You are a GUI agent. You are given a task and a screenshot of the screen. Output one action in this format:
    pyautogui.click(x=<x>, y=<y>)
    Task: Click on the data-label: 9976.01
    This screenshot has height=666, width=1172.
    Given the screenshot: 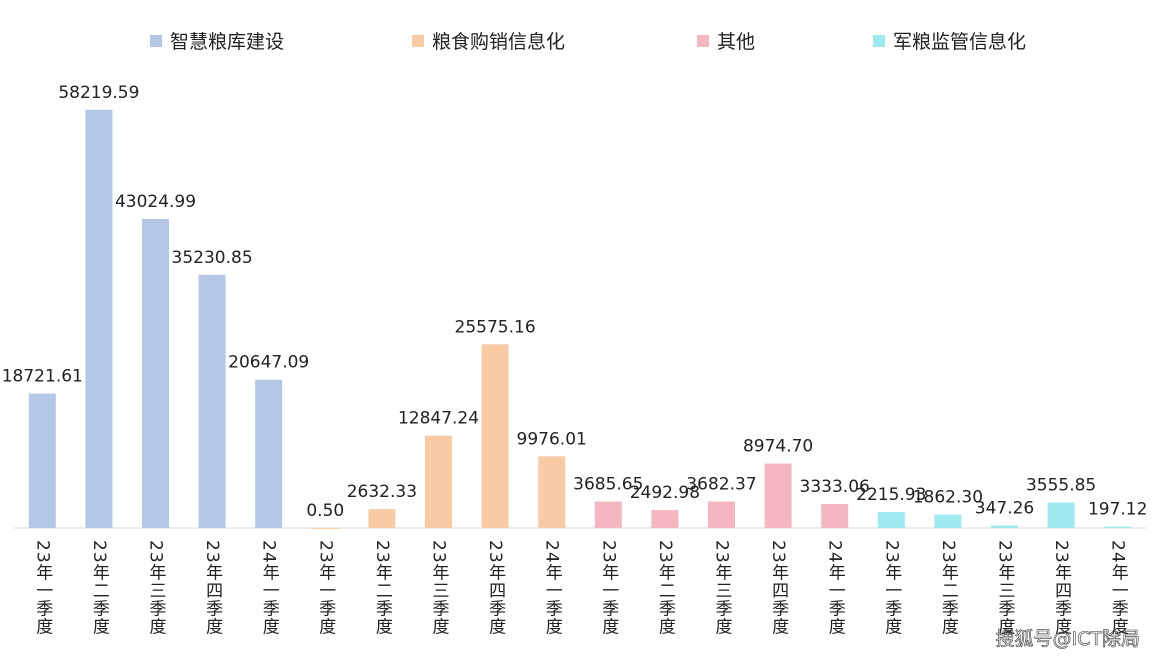 What is the action you would take?
    pyautogui.click(x=552, y=439)
    